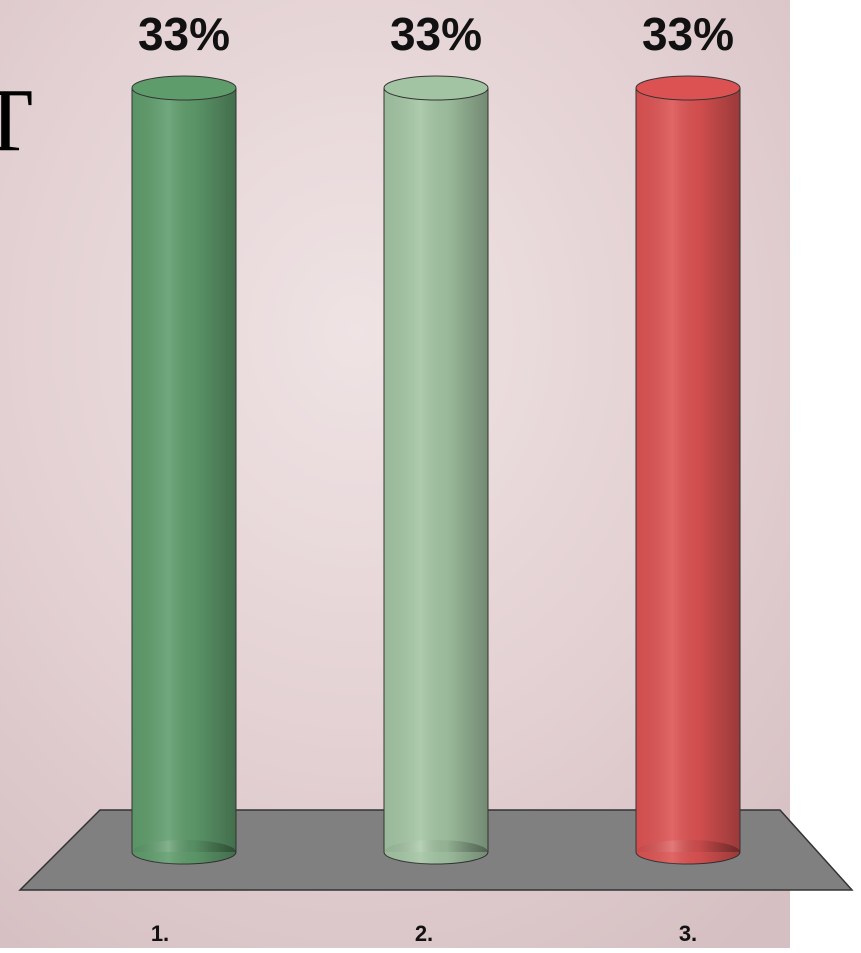 Image resolution: width=861 pixels, height=953 pixels. What do you see at coordinates (424, 933) in the screenshot?
I see `x-tick-label: 2.` at bounding box center [424, 933].